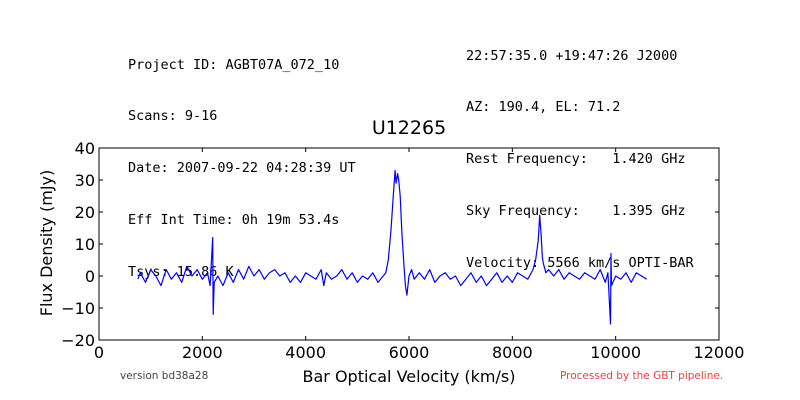 The height and width of the screenshot is (400, 800). I want to click on x-axis-label: Bar Optical Velocity (km/s), so click(409, 376).